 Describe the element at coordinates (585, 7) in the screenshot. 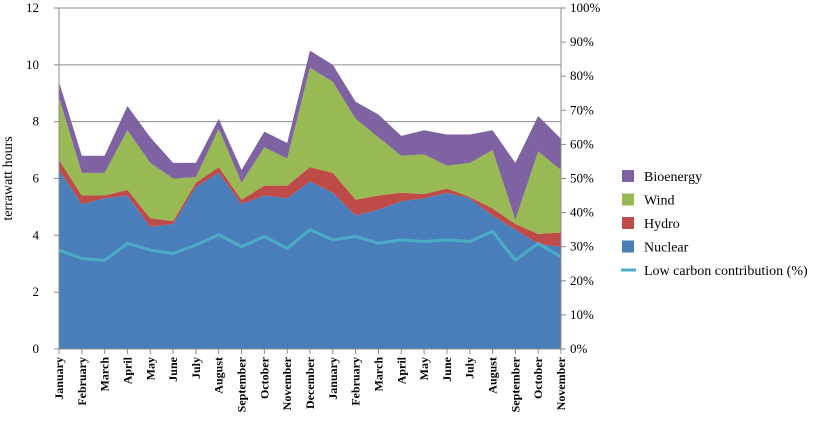

I see `y2-tick-label: 100%` at that location.